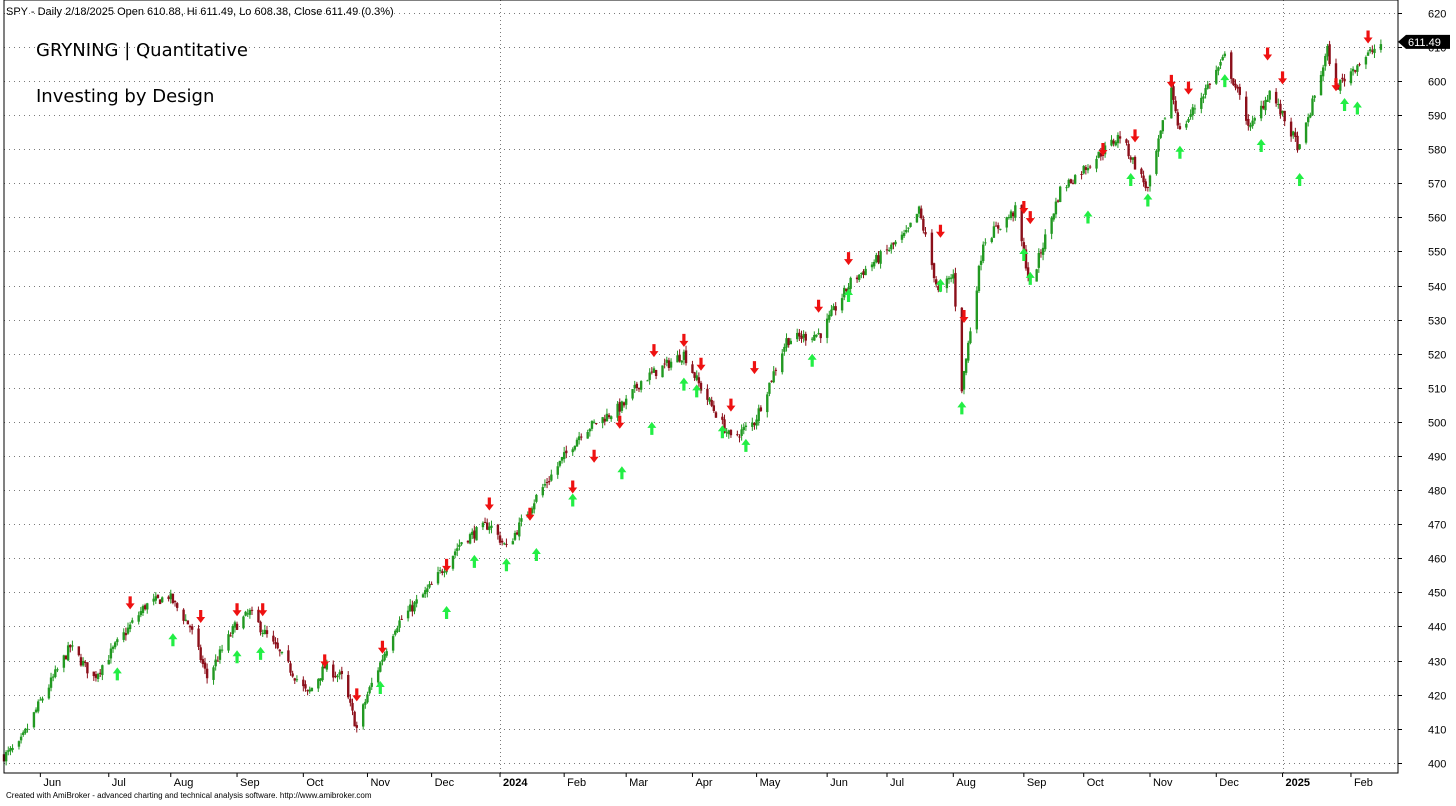  Describe the element at coordinates (1298, 783) in the screenshot. I see `x-tick-label: 2025` at that location.